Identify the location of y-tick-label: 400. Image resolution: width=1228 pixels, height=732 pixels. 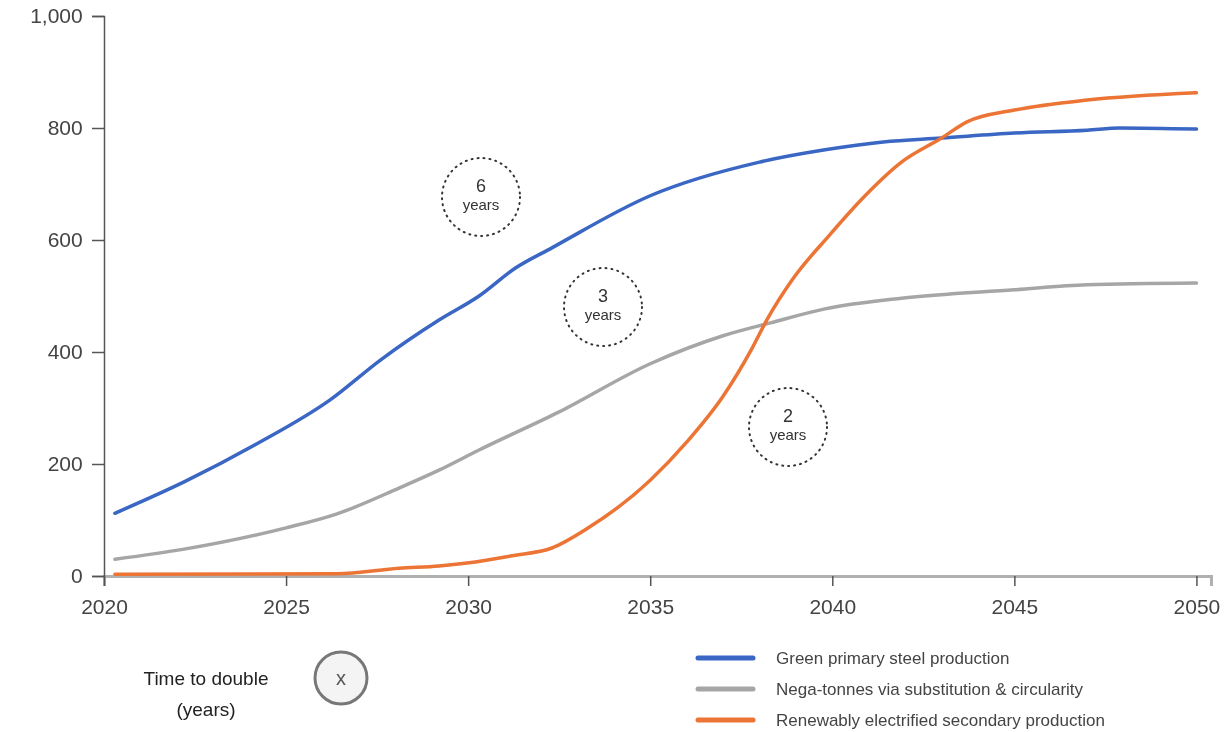
(65, 352).